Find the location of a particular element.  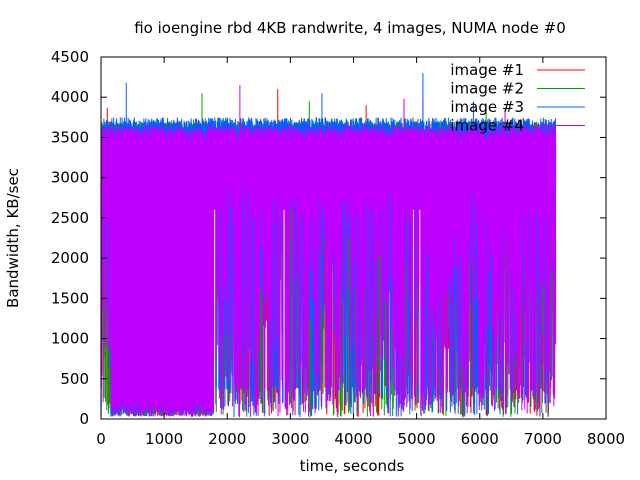

x-tick-label: 8000 is located at coordinates (606, 439).